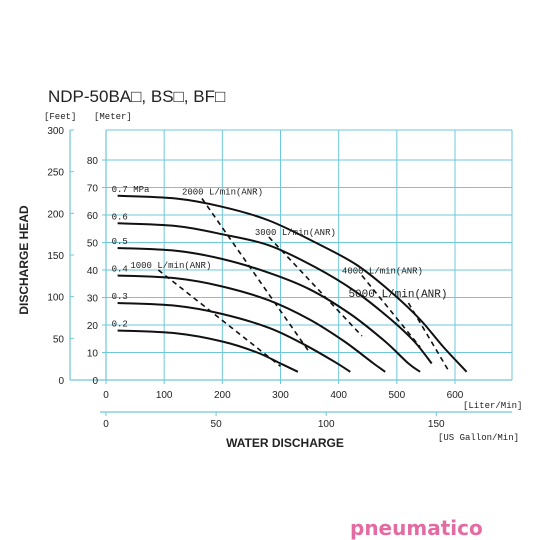 The image size is (540, 540). Describe the element at coordinates (274, 421) in the screenshot. I see `x-ticks-gallon: 0 50 100 150` at that location.